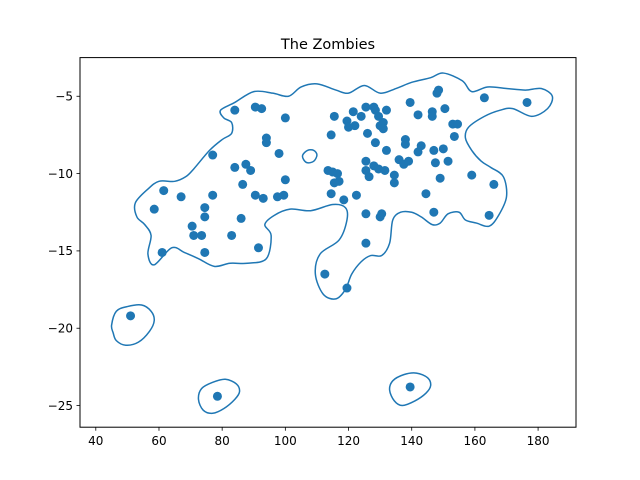 The width and height of the screenshot is (640, 480). What do you see at coordinates (222, 441) in the screenshot?
I see `x-tick-label: 80` at bounding box center [222, 441].